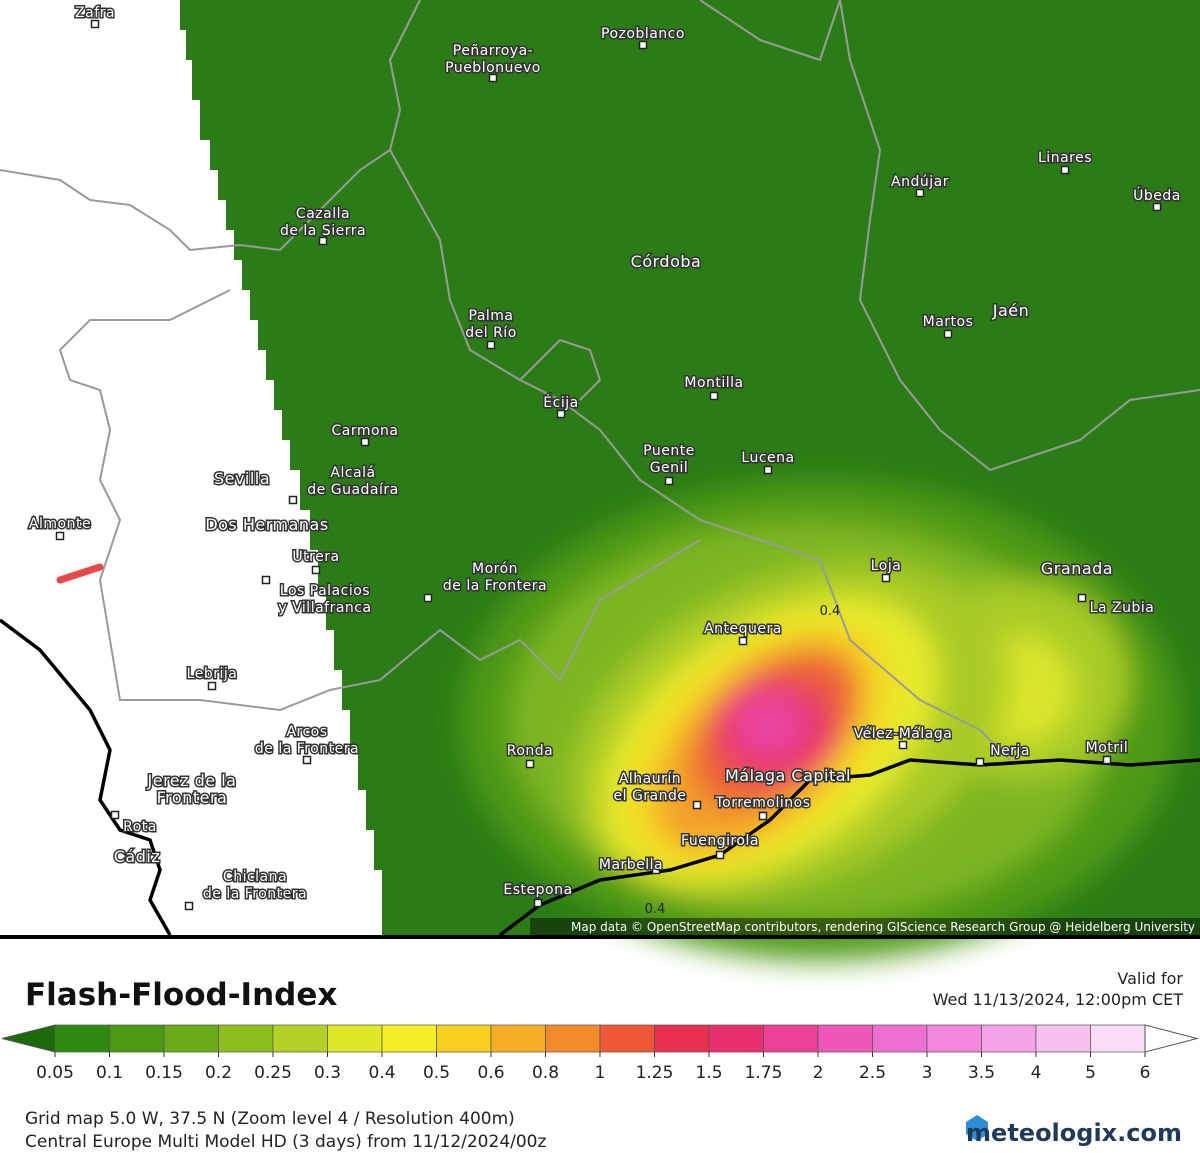 This screenshot has height=1153, width=1200. What do you see at coordinates (818, 1073) in the screenshot?
I see `scale-label: 2` at bounding box center [818, 1073].